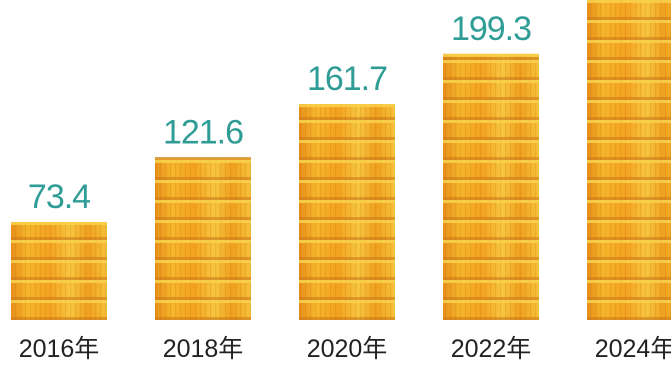  I want to click on bar-2024, so click(629, 160).